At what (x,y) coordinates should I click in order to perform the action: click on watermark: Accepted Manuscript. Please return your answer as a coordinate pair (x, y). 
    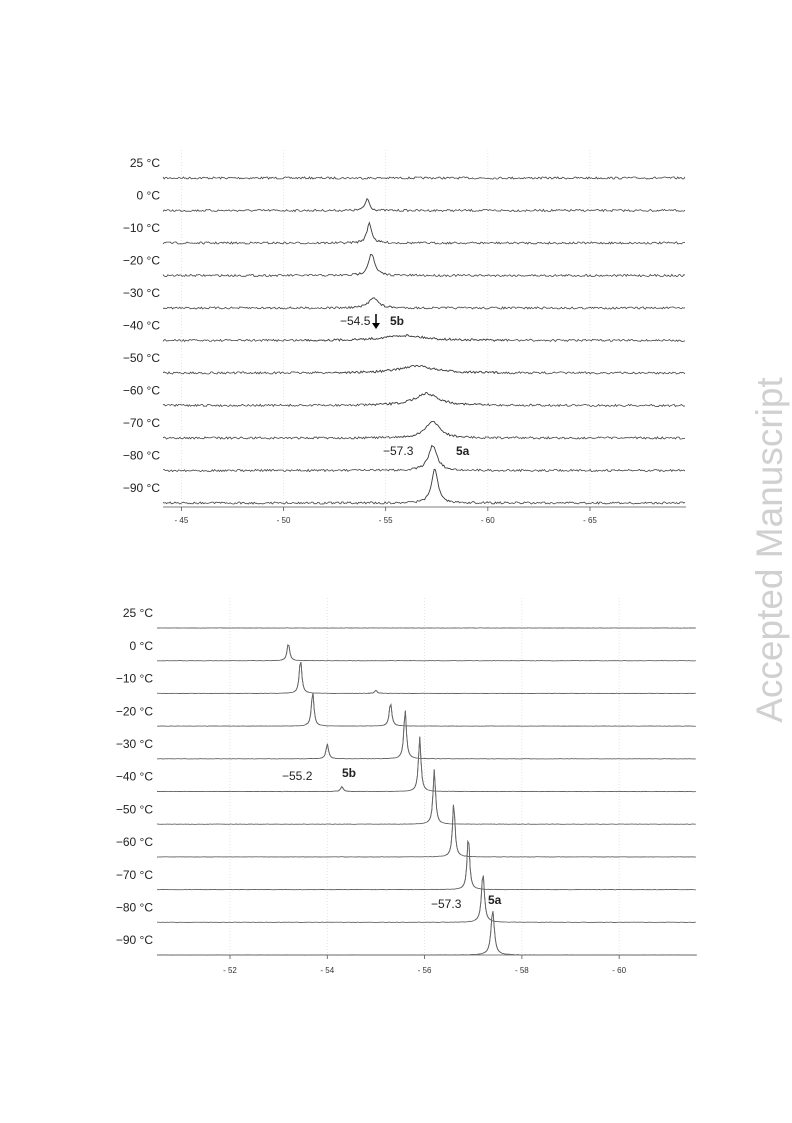
    Looking at the image, I should click on (769, 550).